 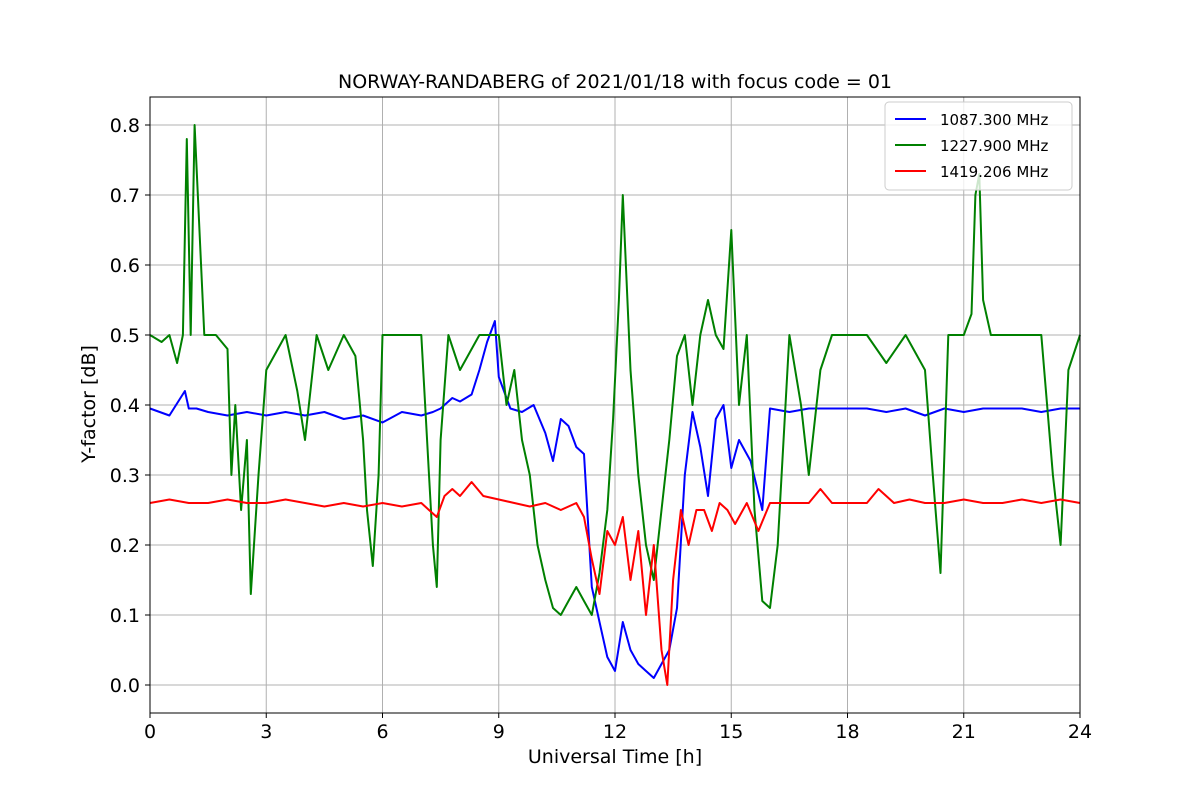 What do you see at coordinates (125, 546) in the screenshot?
I see `y-tick-label: 0.2` at bounding box center [125, 546].